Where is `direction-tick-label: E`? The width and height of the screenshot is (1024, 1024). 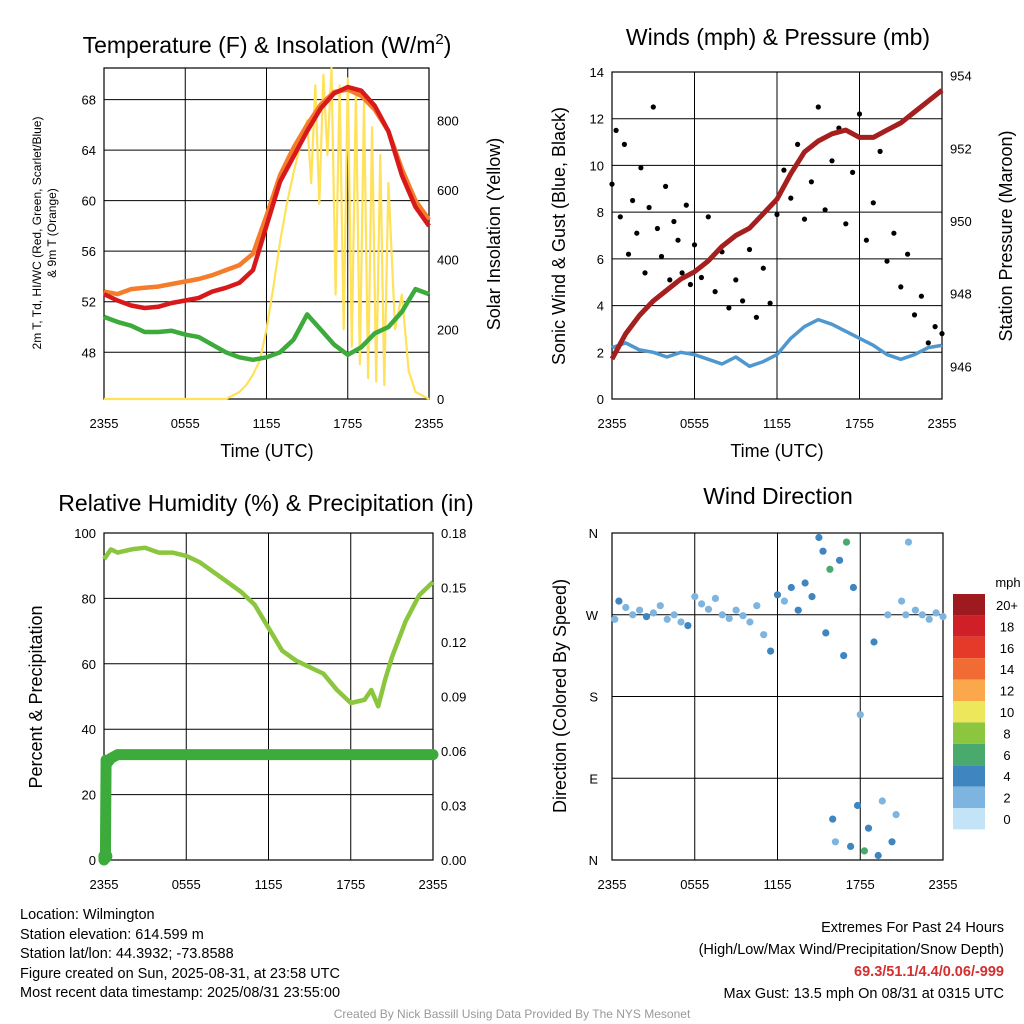
direction-tick-label: E is located at coordinates (593, 778).